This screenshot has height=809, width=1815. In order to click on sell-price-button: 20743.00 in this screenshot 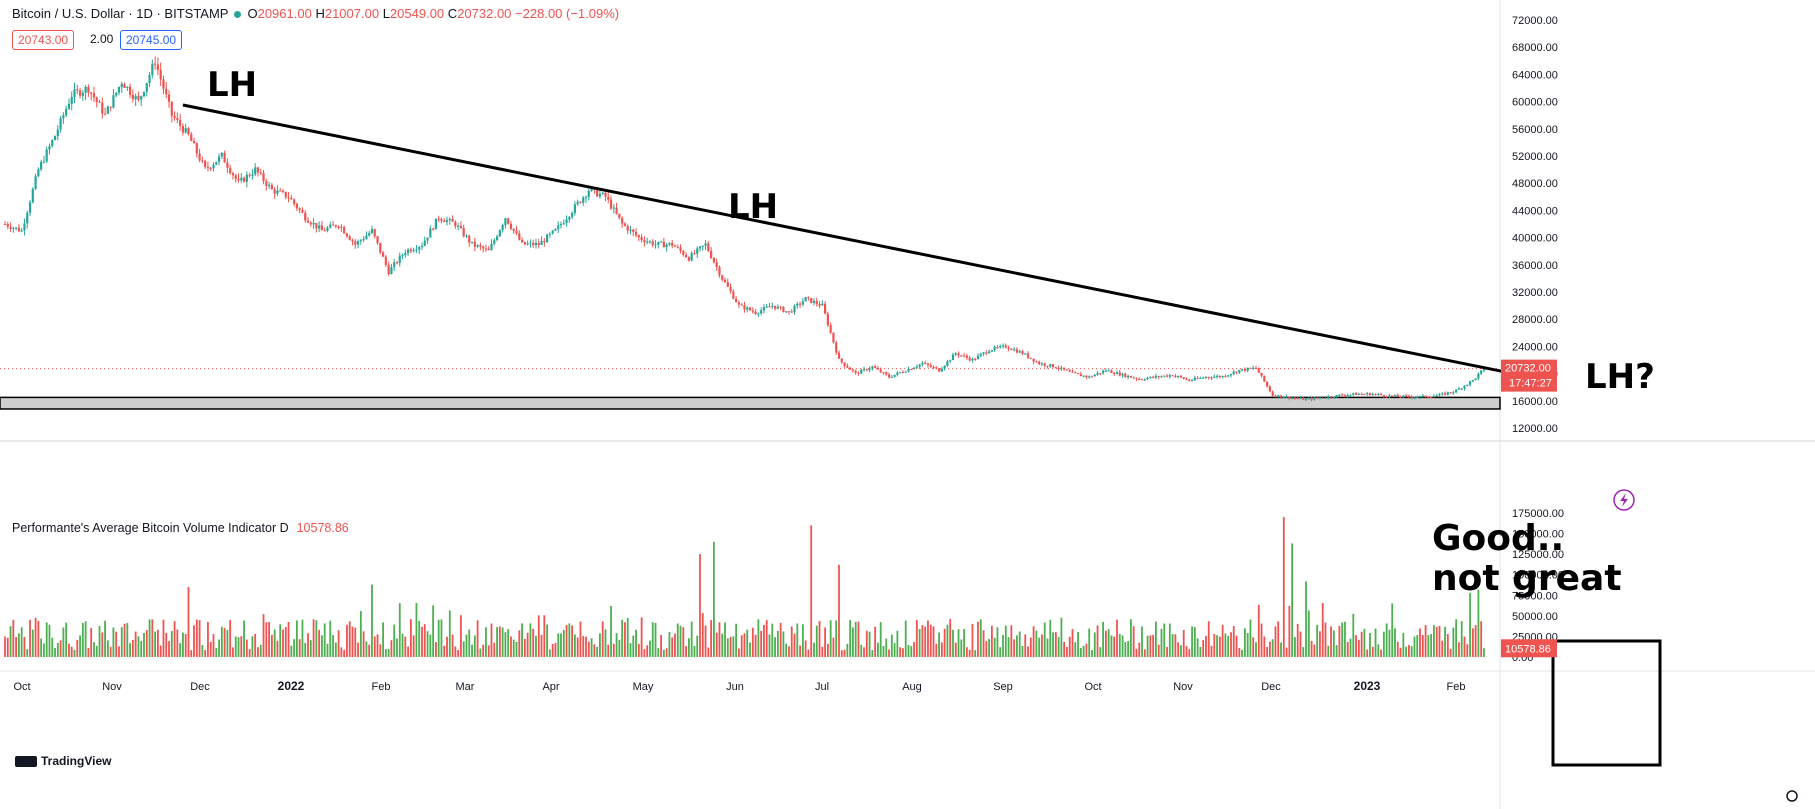, I will do `click(43, 40)`.